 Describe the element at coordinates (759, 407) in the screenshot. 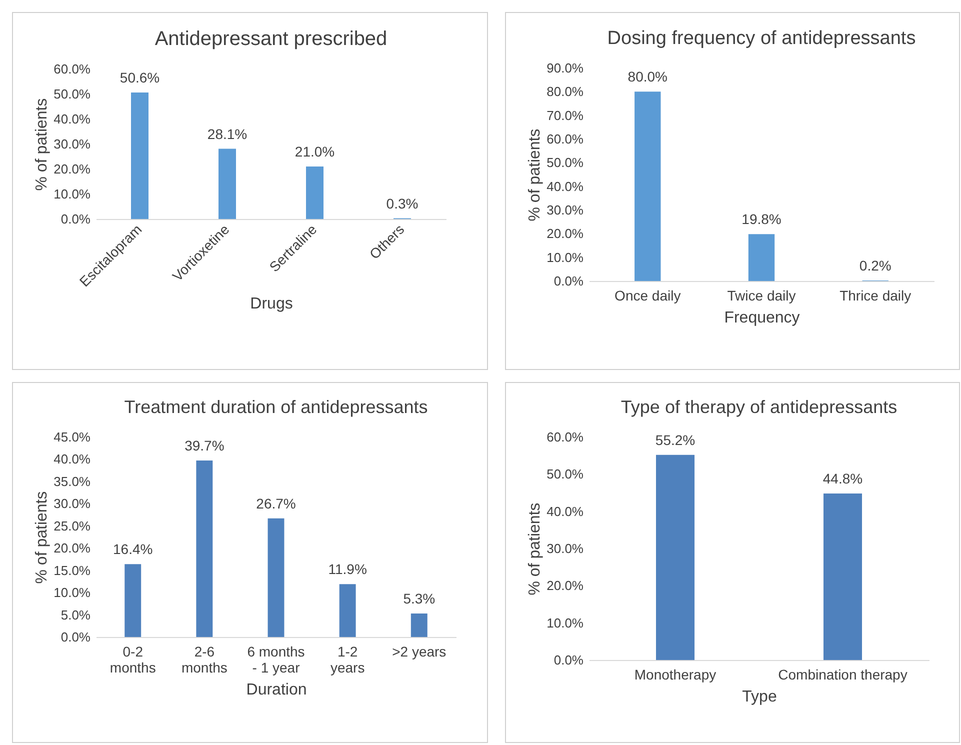

I see `chart-title: Type of therapy of antidepressants` at that location.